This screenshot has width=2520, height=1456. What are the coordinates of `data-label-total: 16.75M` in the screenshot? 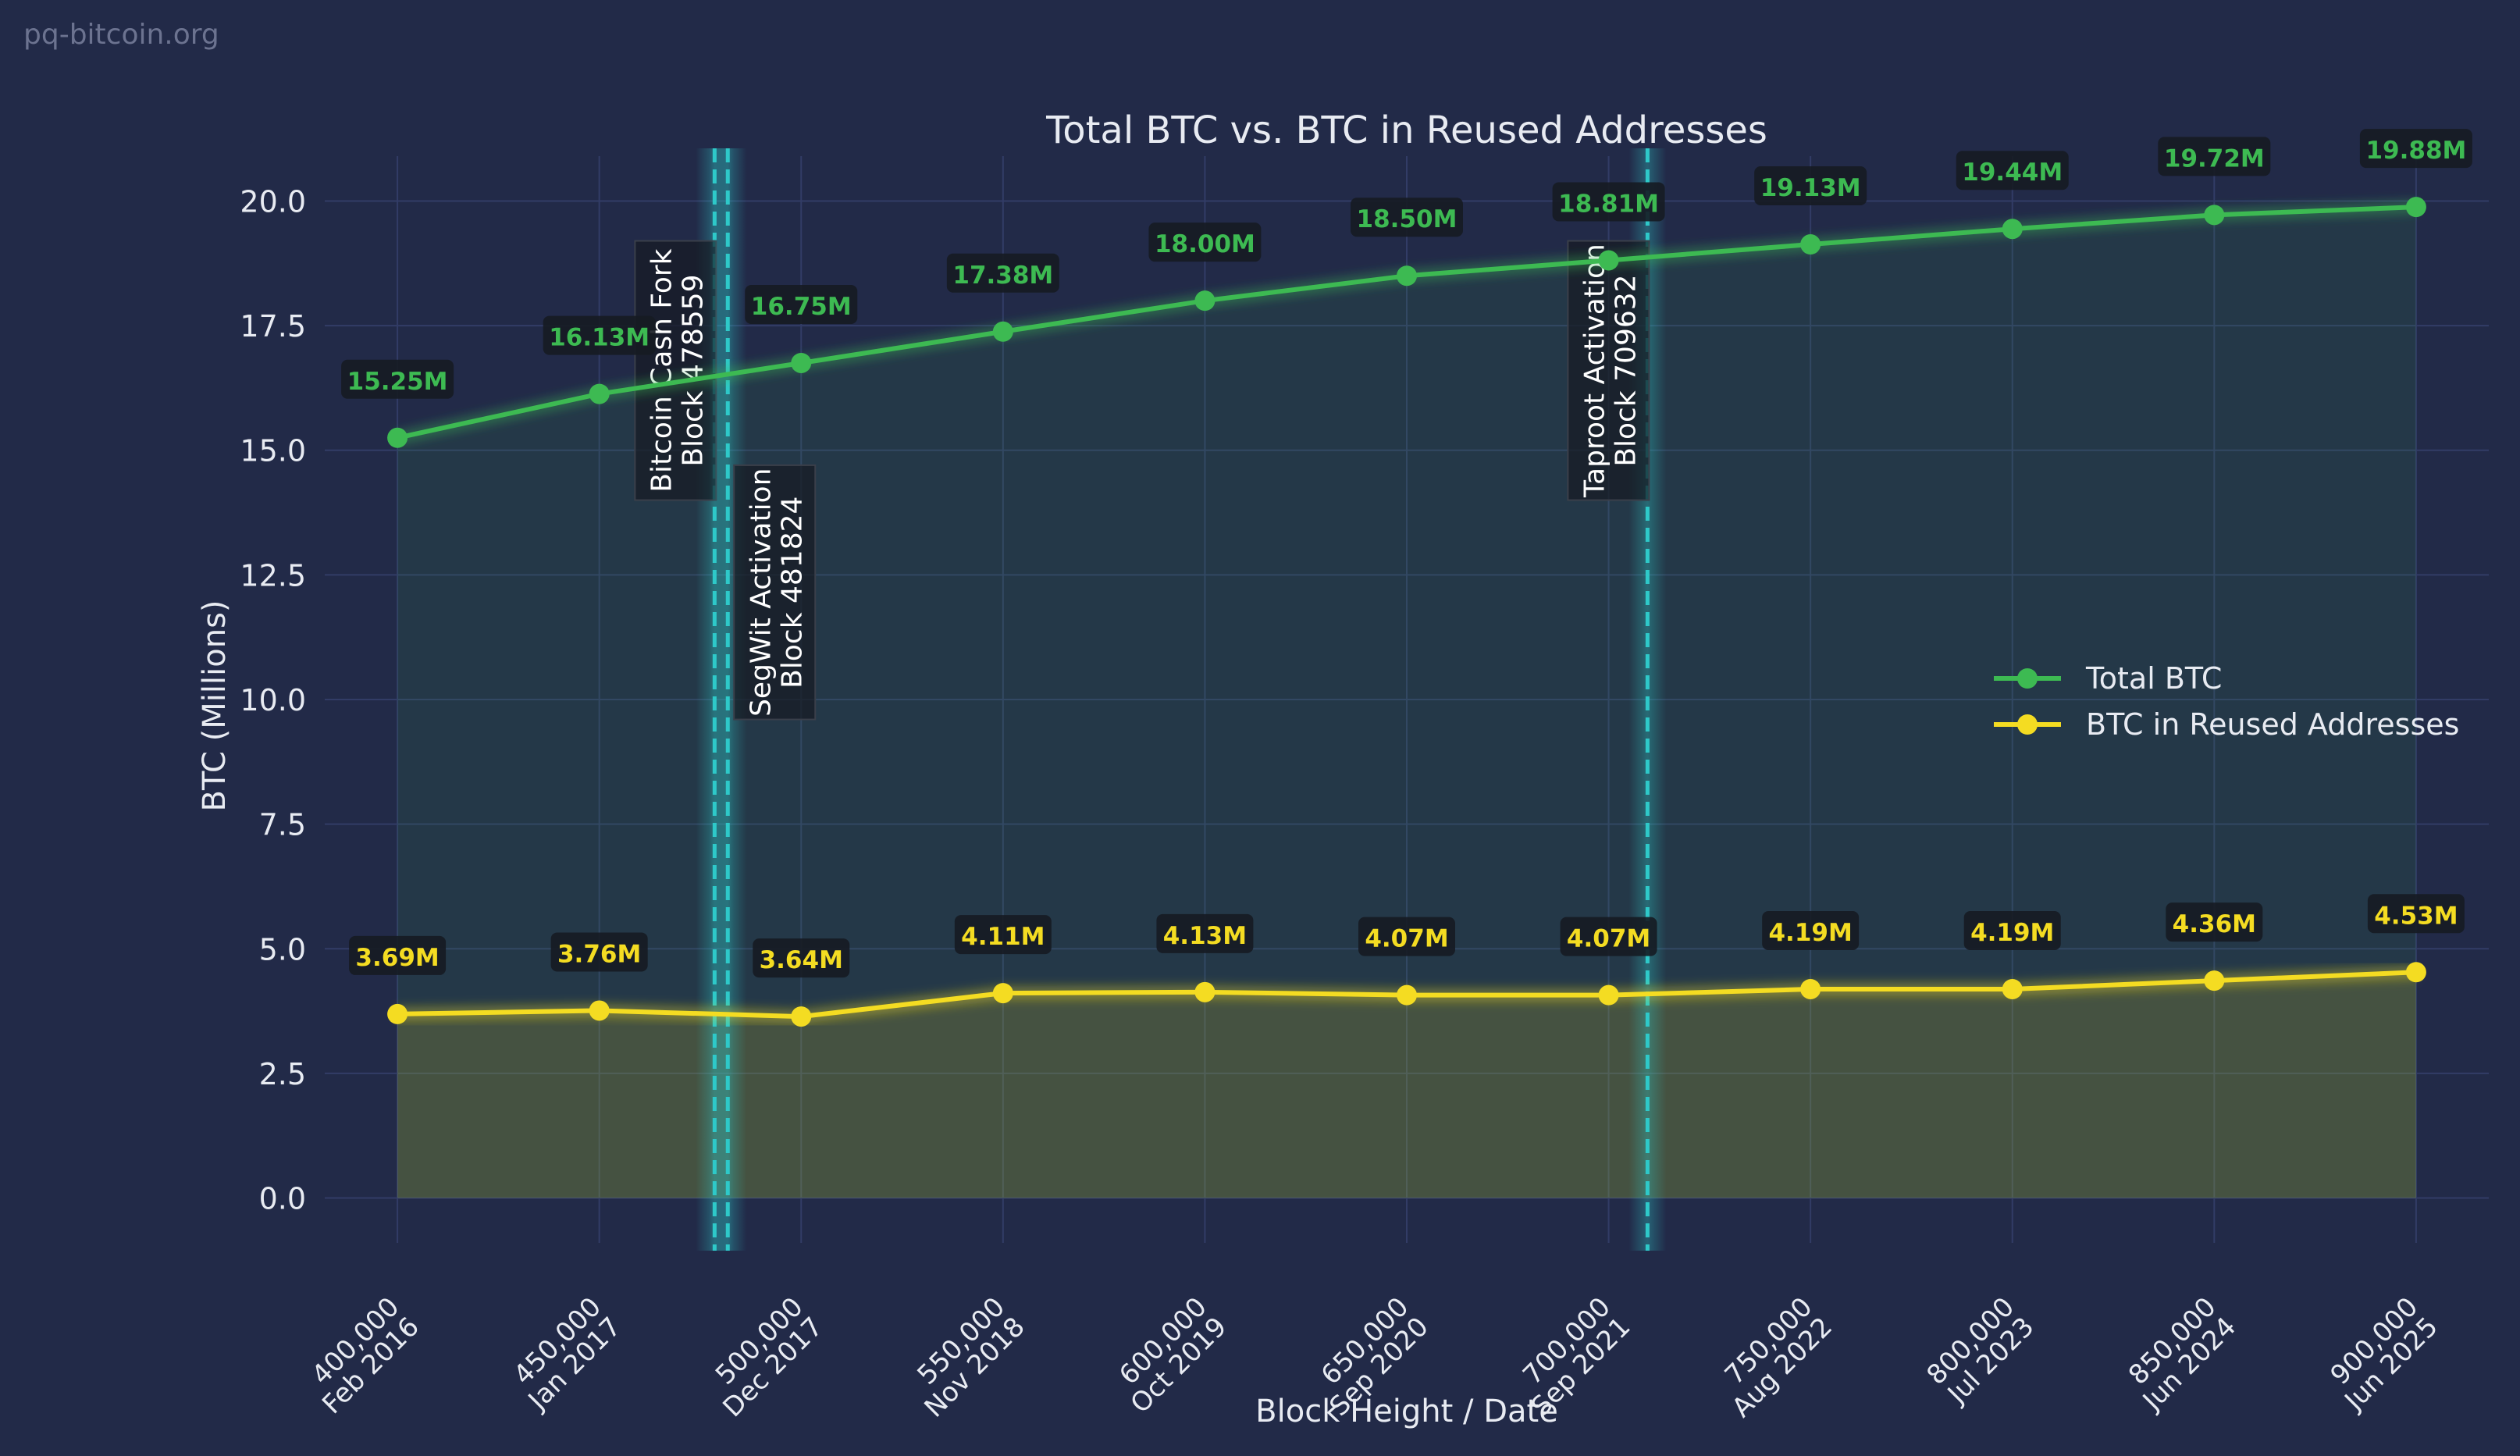 It's located at (801, 307).